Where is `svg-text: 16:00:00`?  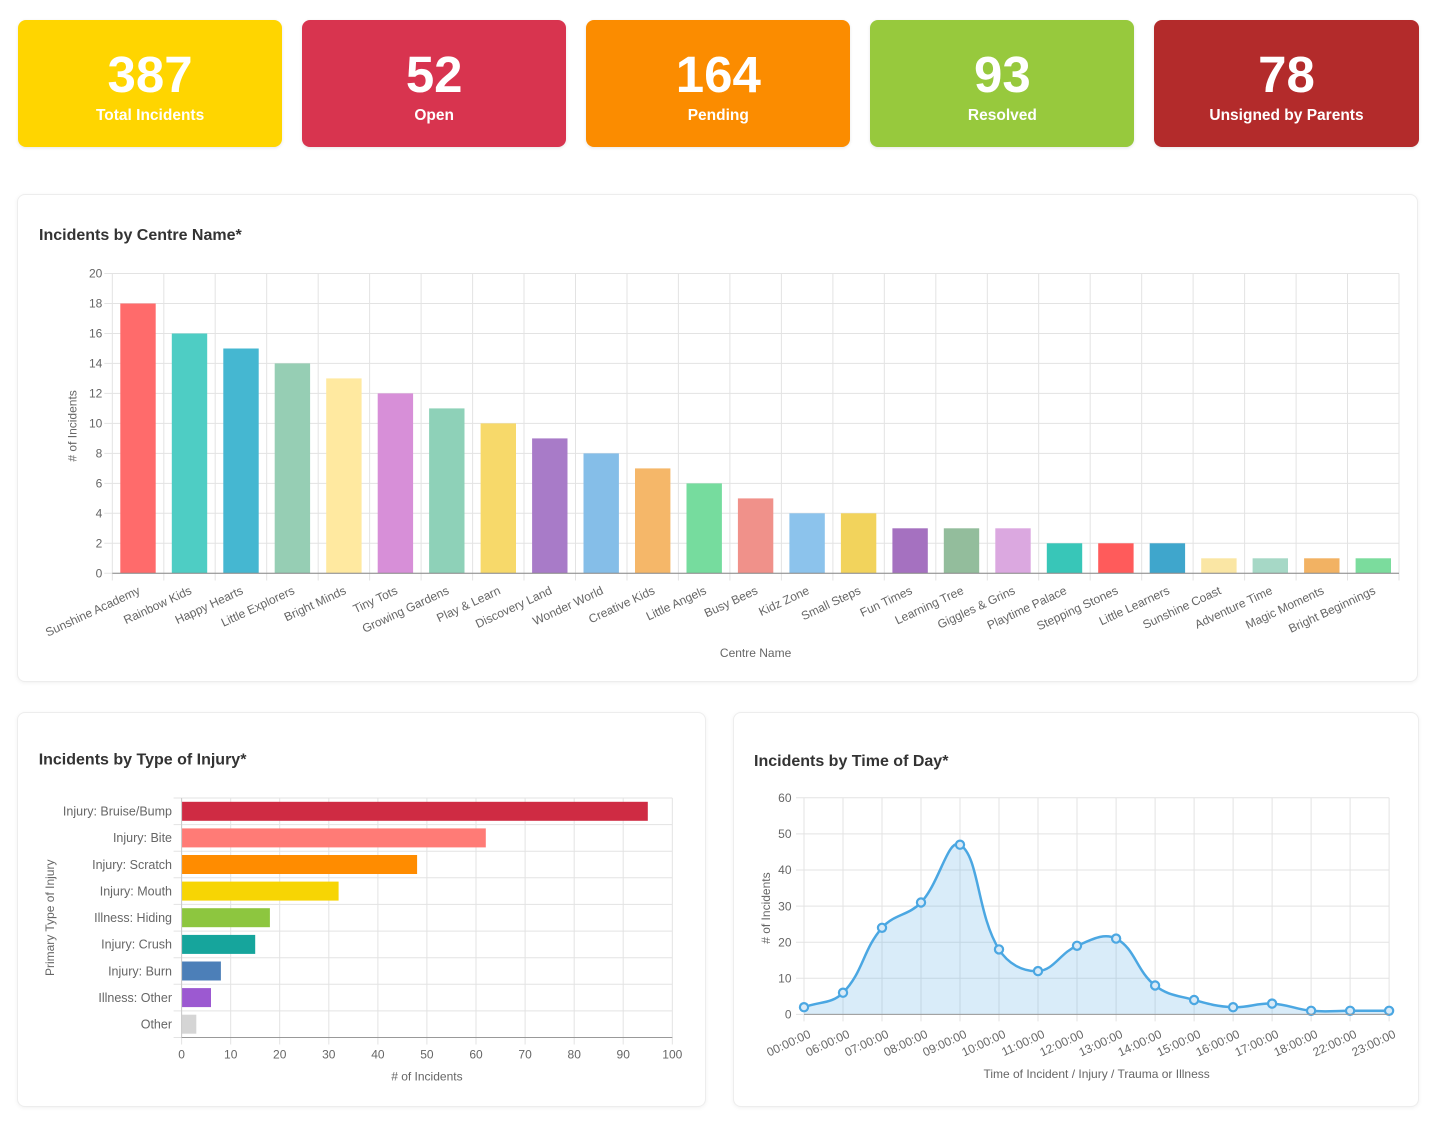 svg-text: 16:00:00 is located at coordinates (1217, 1043).